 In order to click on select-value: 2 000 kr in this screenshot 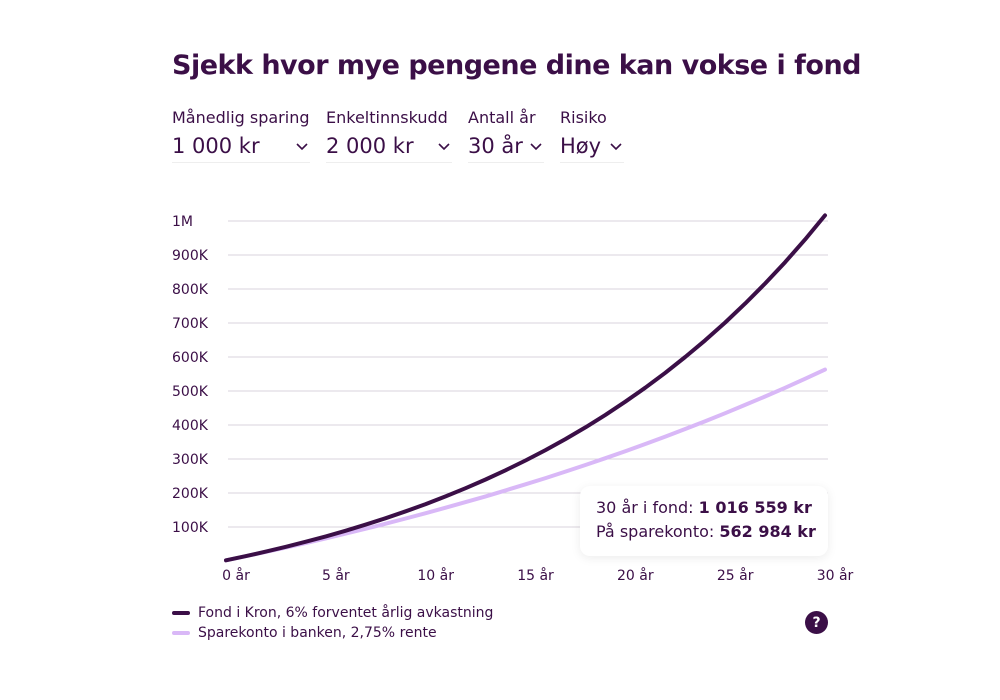, I will do `click(370, 146)`.